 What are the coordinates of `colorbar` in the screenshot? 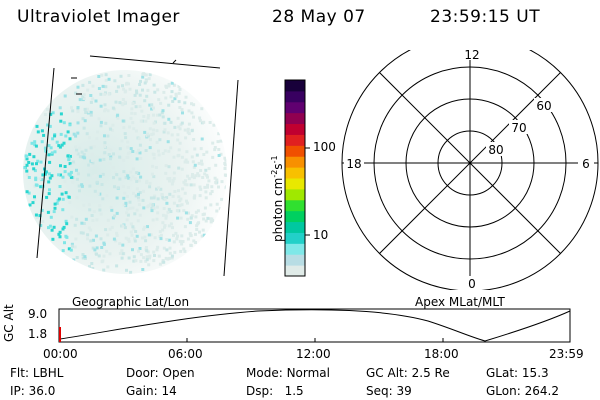 It's located at (297, 178).